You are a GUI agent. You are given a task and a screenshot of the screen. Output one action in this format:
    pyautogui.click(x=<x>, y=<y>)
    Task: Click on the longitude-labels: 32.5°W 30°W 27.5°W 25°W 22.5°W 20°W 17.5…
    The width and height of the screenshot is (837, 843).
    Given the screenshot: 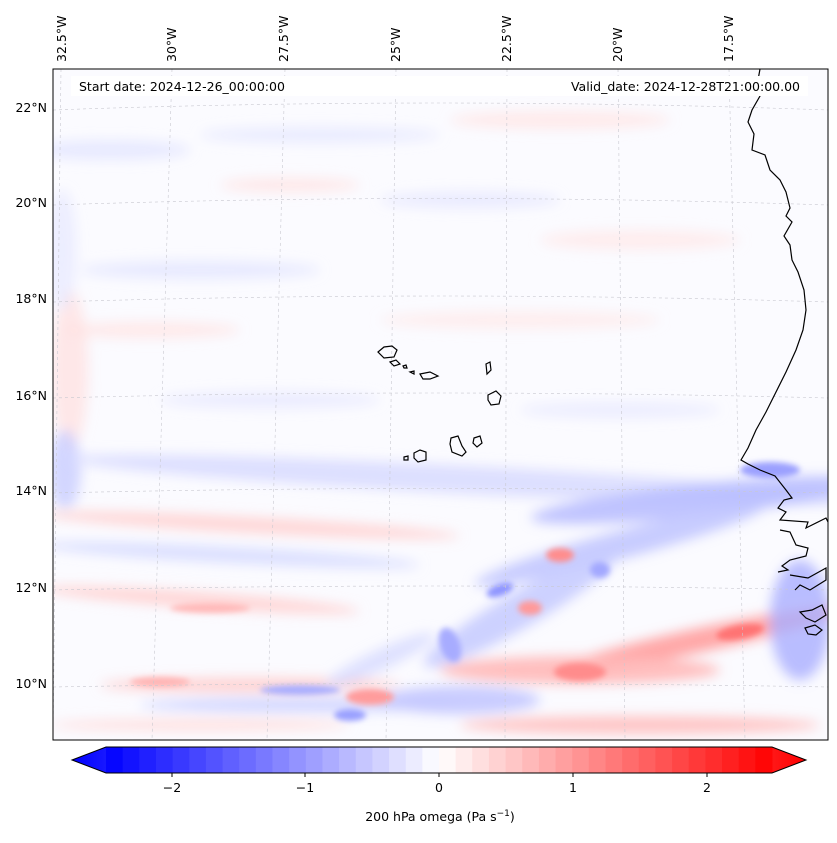 What is the action you would take?
    pyautogui.click(x=395, y=39)
    